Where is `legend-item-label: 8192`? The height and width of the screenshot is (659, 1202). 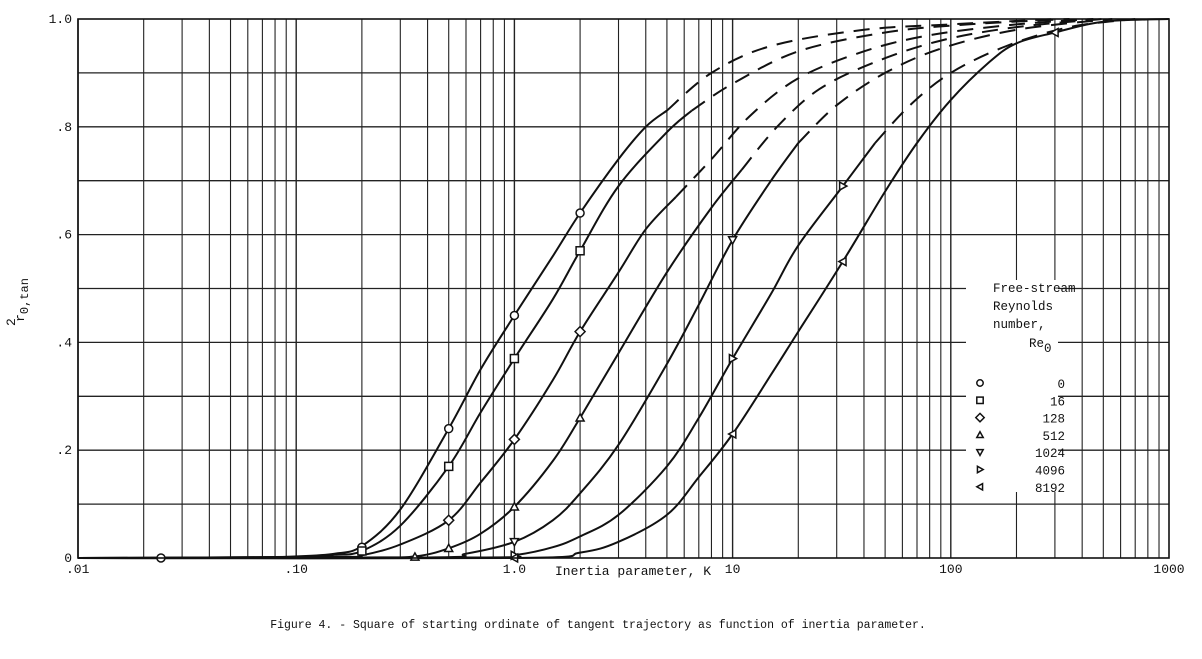
legend-item-label: 8192 is located at coordinates (1050, 489).